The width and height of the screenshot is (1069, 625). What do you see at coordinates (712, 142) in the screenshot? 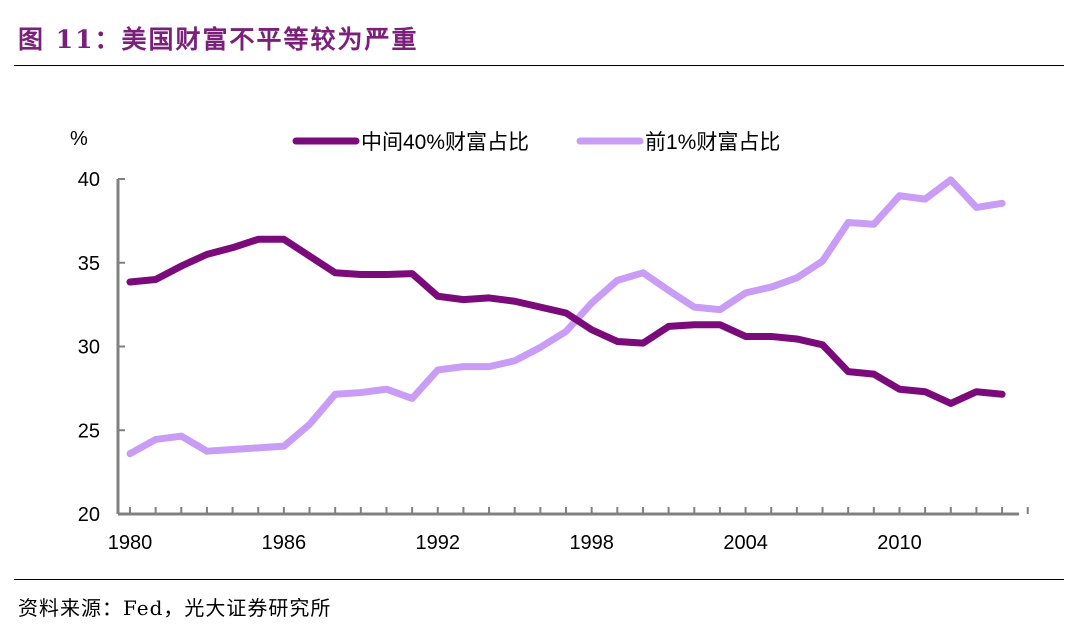
I see `legend-label: 前1%财富占比` at bounding box center [712, 142].